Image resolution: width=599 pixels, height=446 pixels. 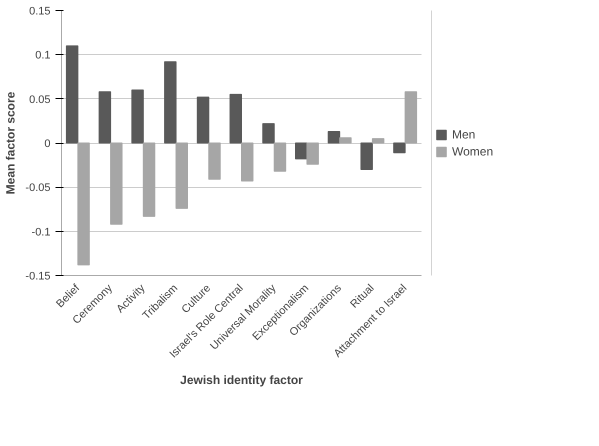 What do you see at coordinates (41, 232) in the screenshot?
I see `y-tick-label: -0.1` at bounding box center [41, 232].